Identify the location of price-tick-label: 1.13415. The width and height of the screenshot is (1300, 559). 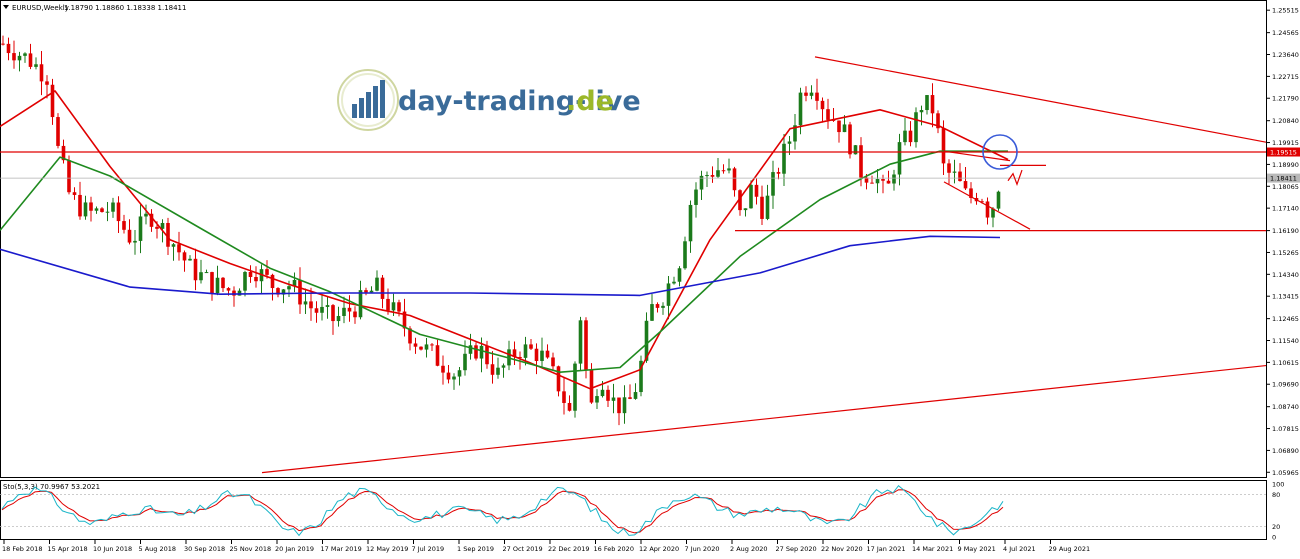
(1285, 297).